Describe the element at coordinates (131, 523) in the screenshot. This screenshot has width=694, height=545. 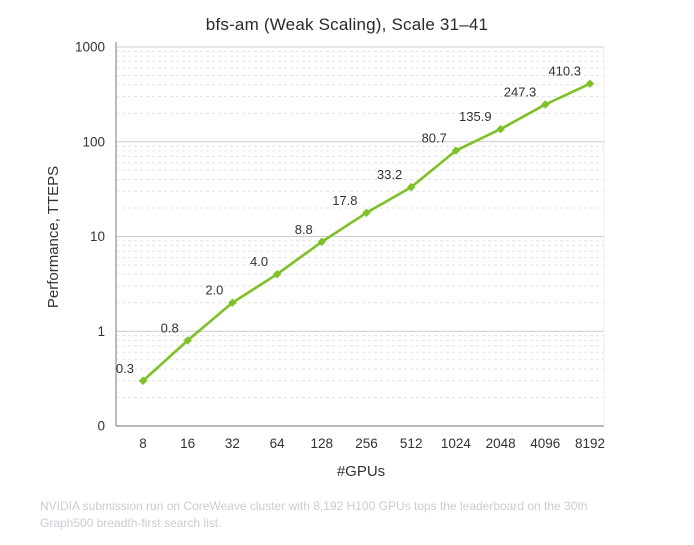
I see `caption-line: Graph500 breadth-first search list.` at that location.